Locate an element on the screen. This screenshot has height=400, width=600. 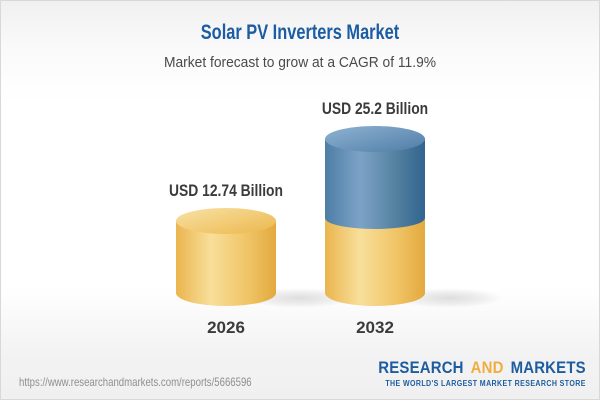
cylinder-2032-growth-segment is located at coordinates (375, 184).